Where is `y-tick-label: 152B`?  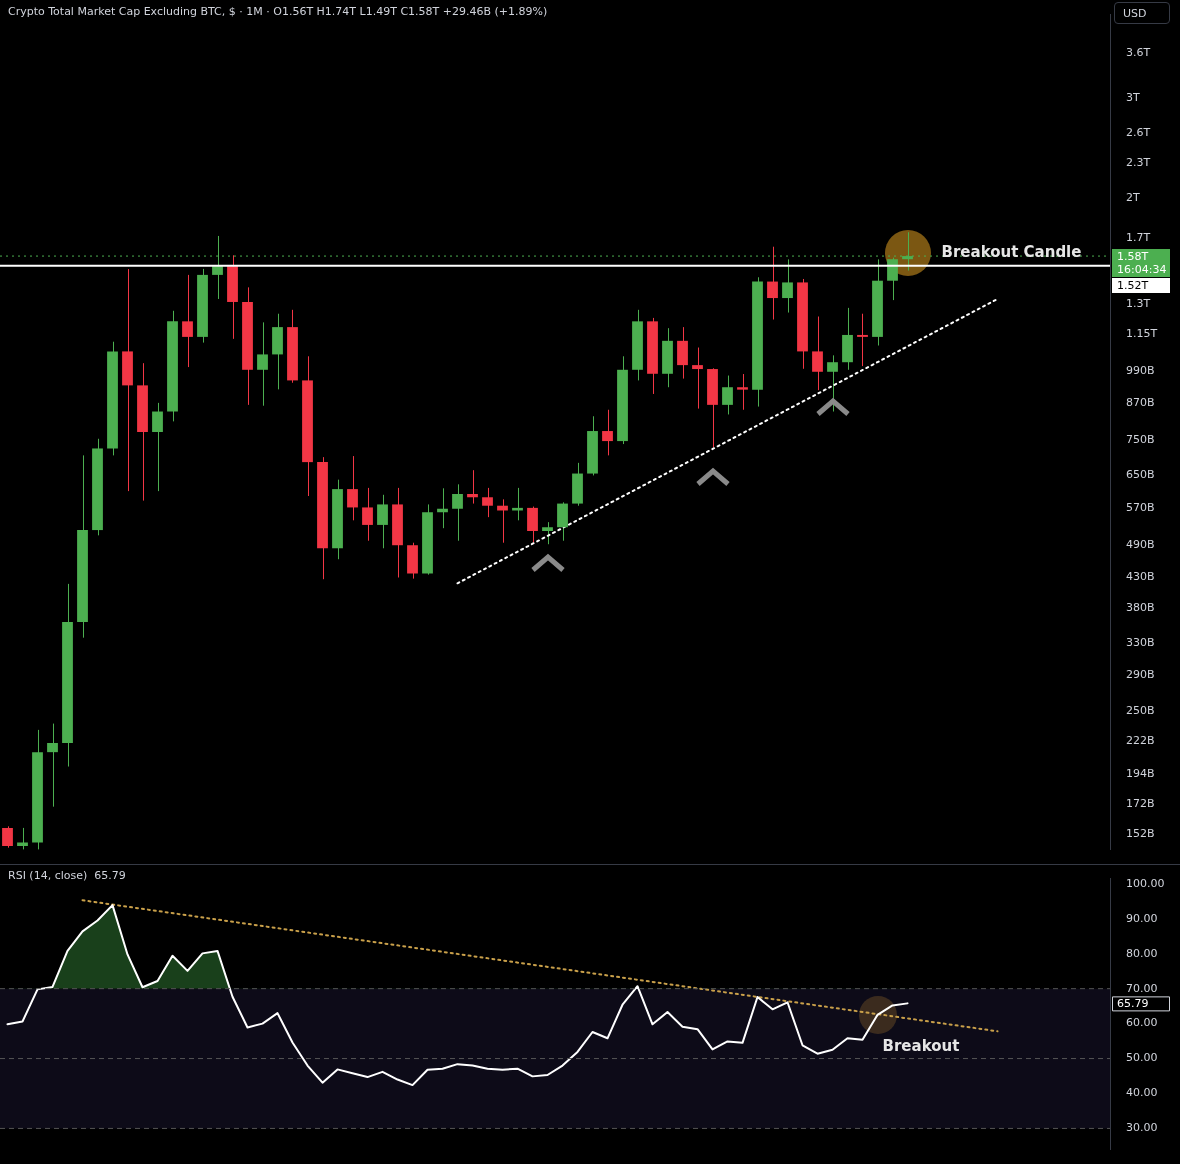
y-tick-label: 152B is located at coordinates (1140, 834).